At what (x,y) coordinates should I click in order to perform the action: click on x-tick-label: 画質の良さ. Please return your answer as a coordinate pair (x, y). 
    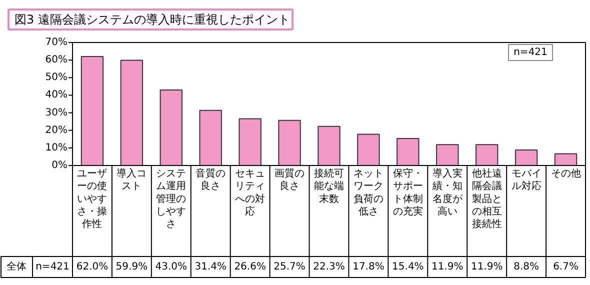
    Looking at the image, I should click on (289, 180).